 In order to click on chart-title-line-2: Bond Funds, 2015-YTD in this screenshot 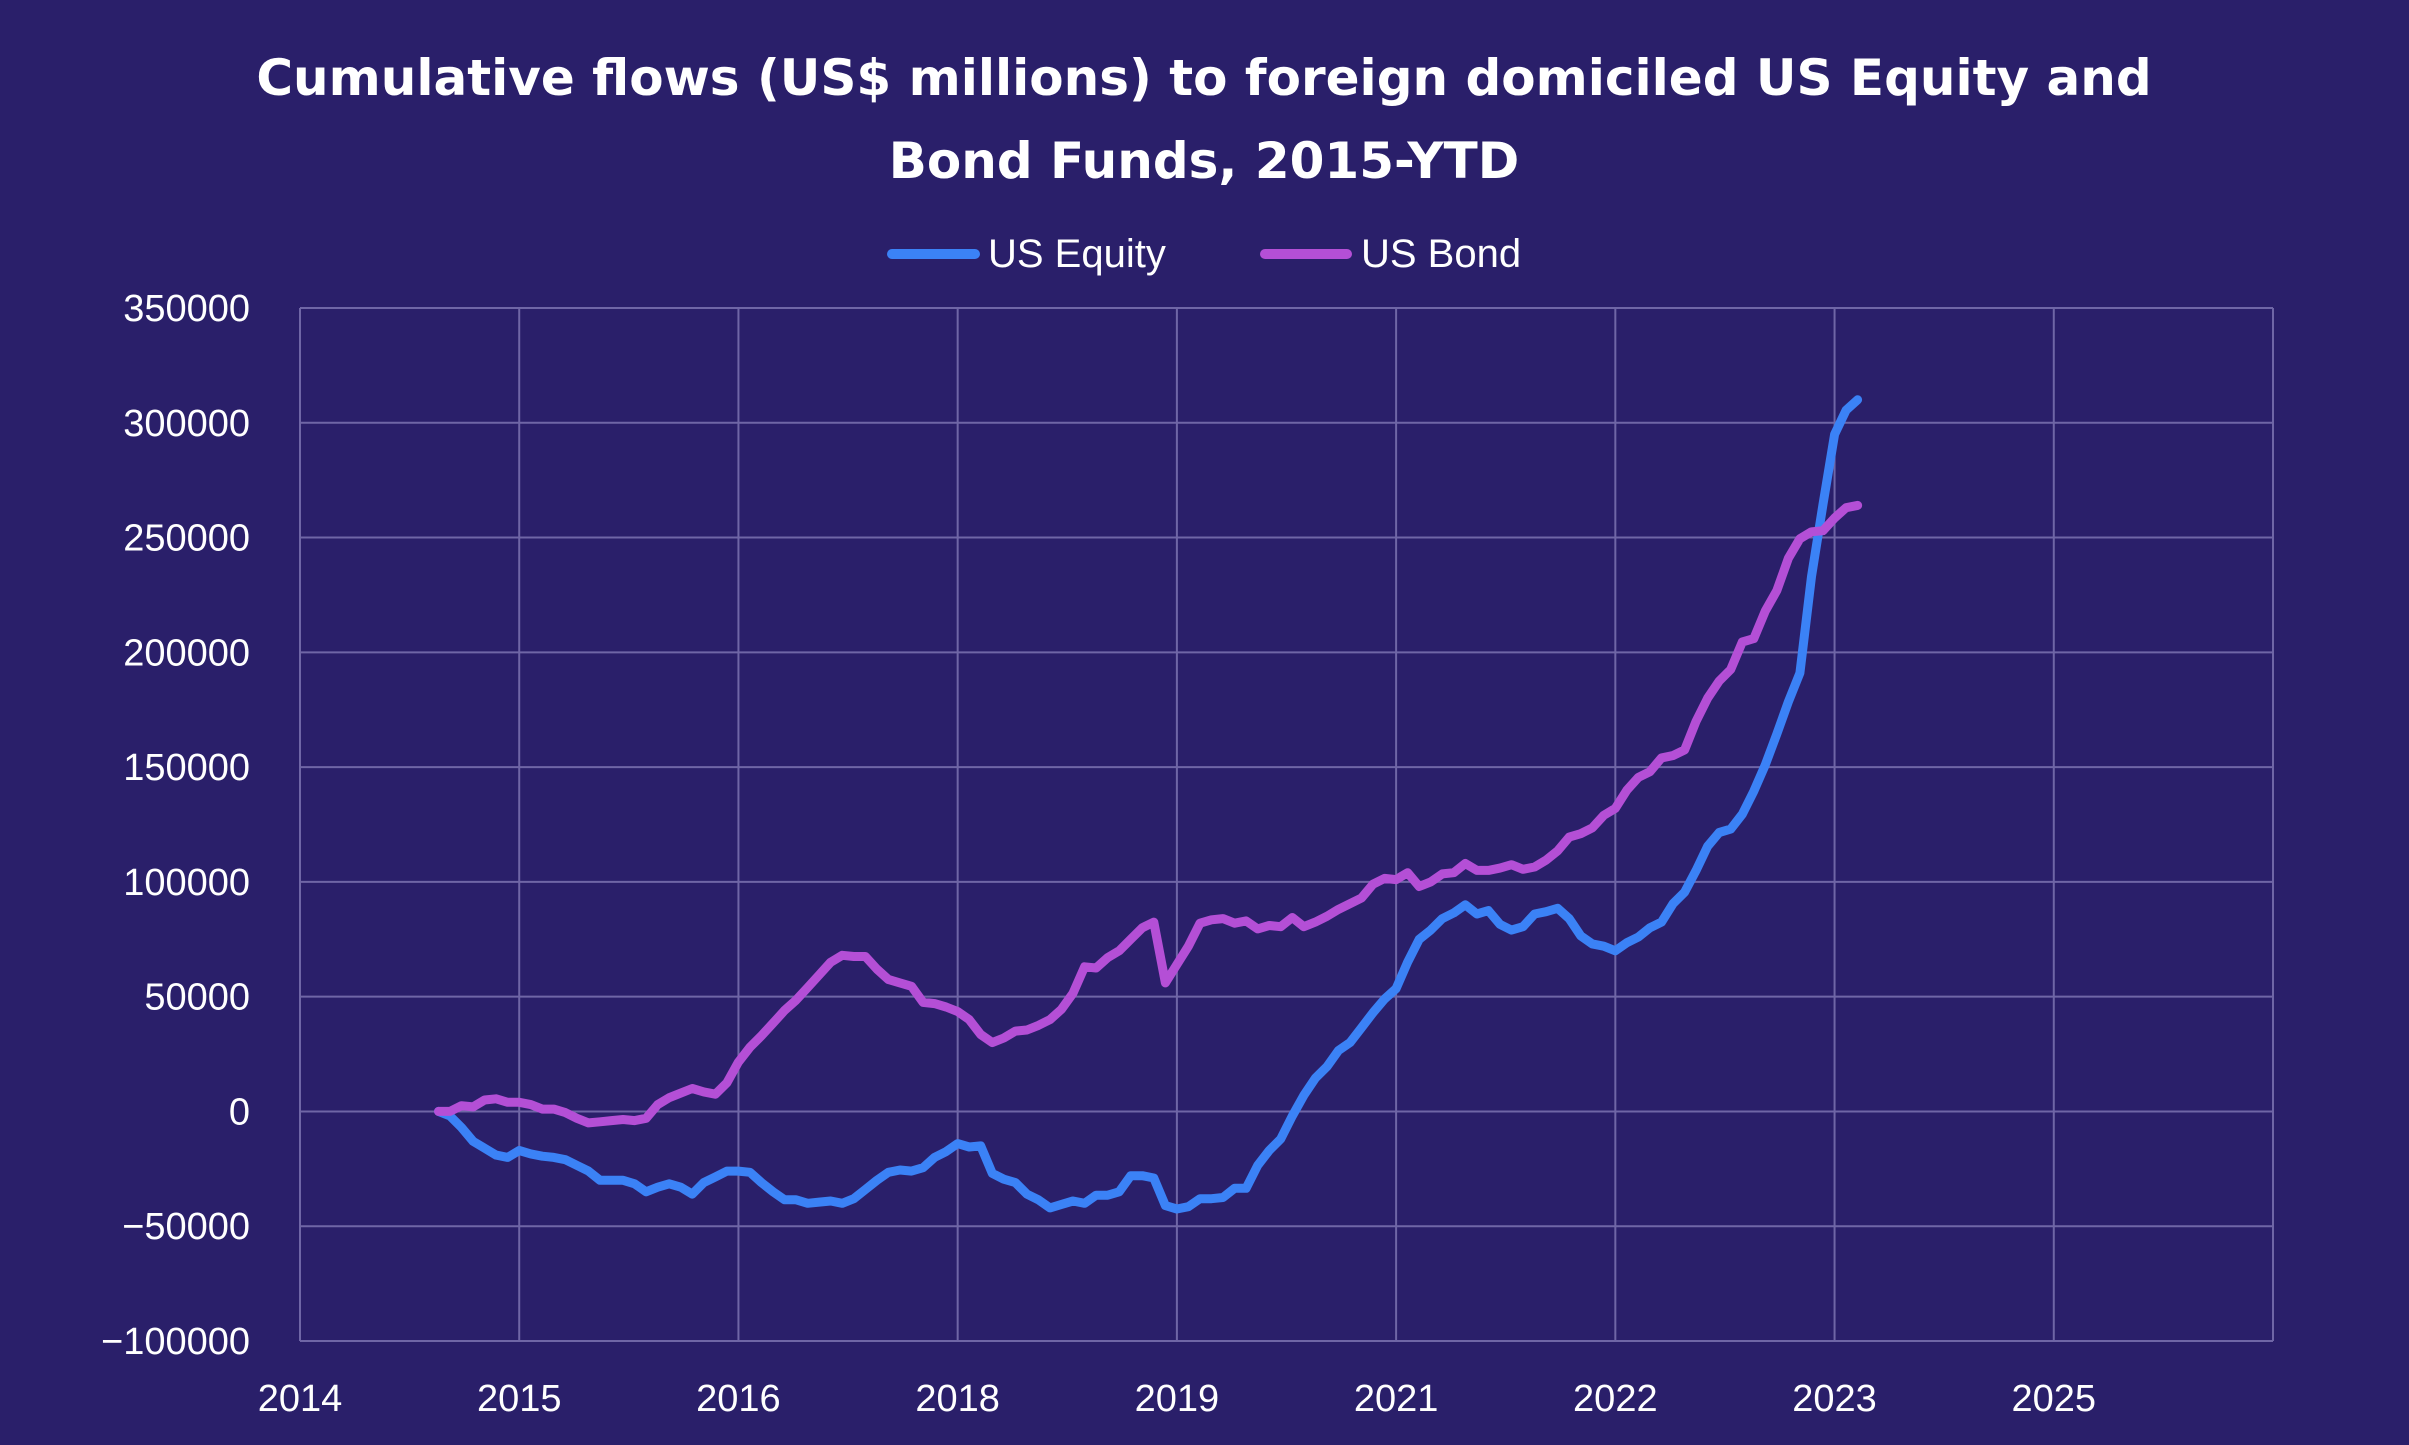, I will do `click(1204, 161)`.